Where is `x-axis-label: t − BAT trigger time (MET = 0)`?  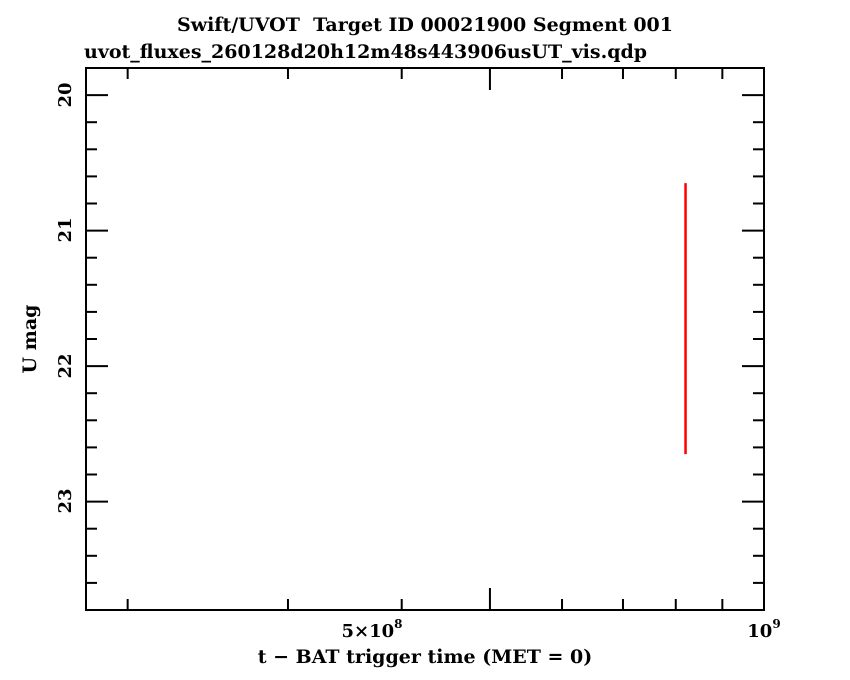
x-axis-label: t − BAT trigger time (MET = 0) is located at coordinates (425, 657).